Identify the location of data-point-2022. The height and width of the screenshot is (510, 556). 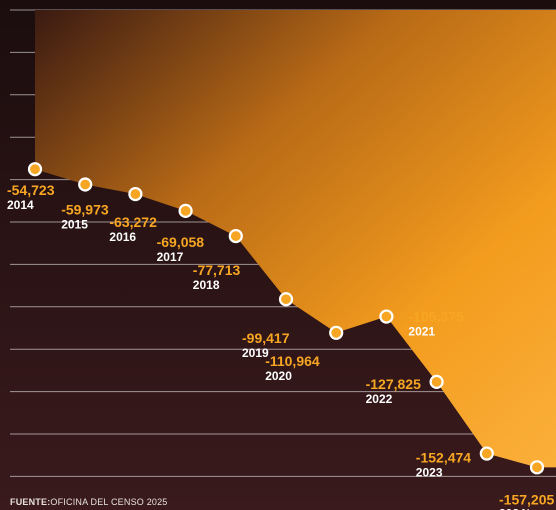
(436, 381).